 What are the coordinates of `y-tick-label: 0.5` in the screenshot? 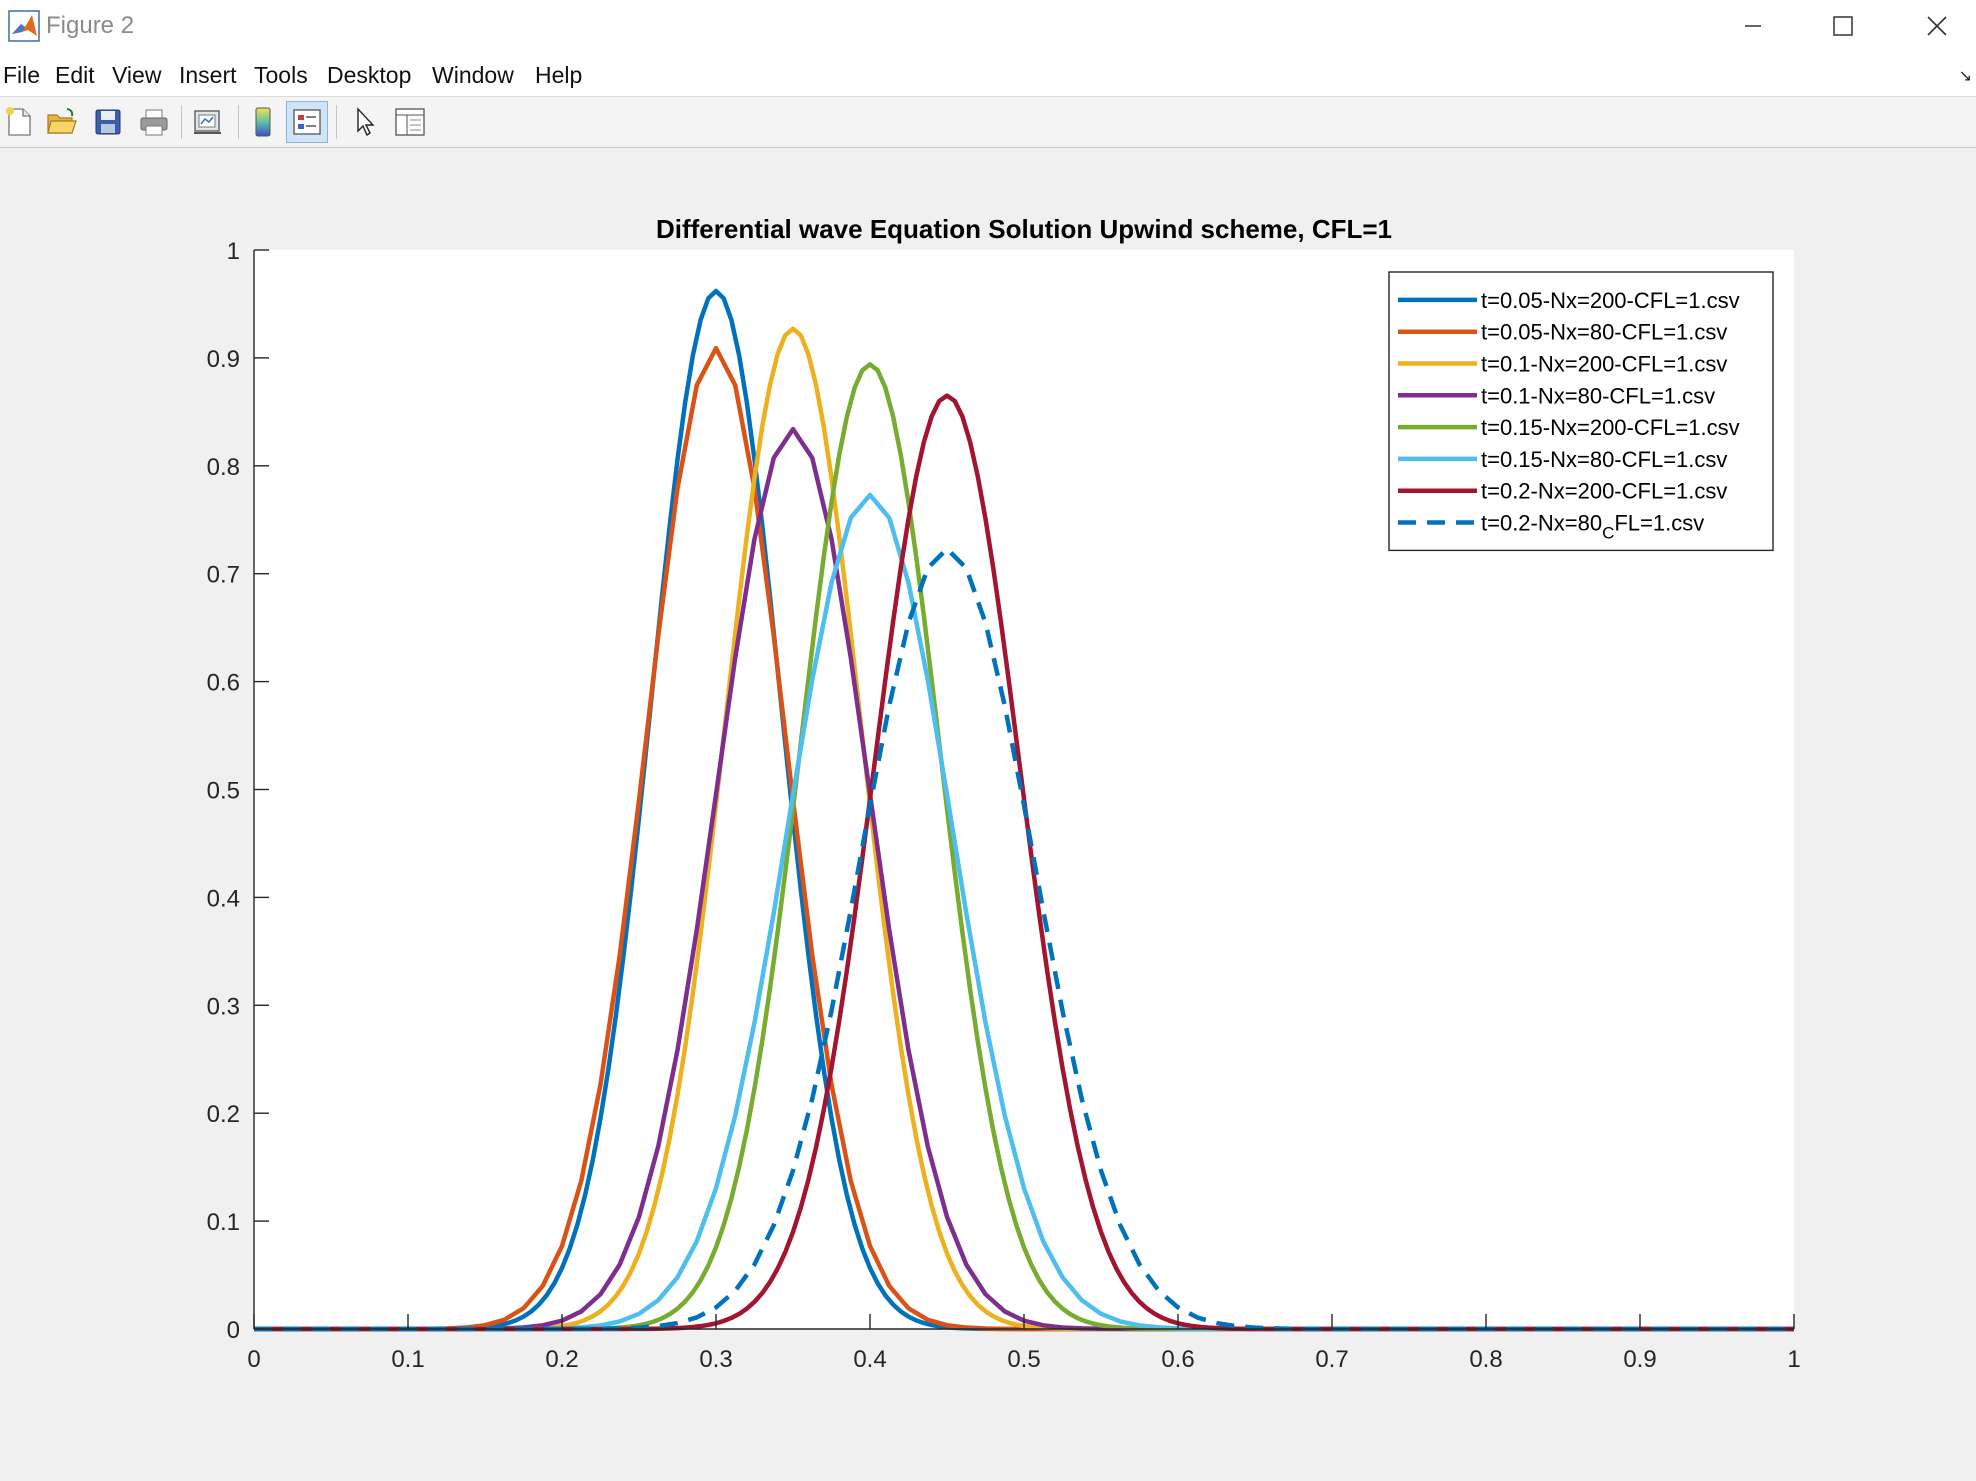 It's located at (223, 791).